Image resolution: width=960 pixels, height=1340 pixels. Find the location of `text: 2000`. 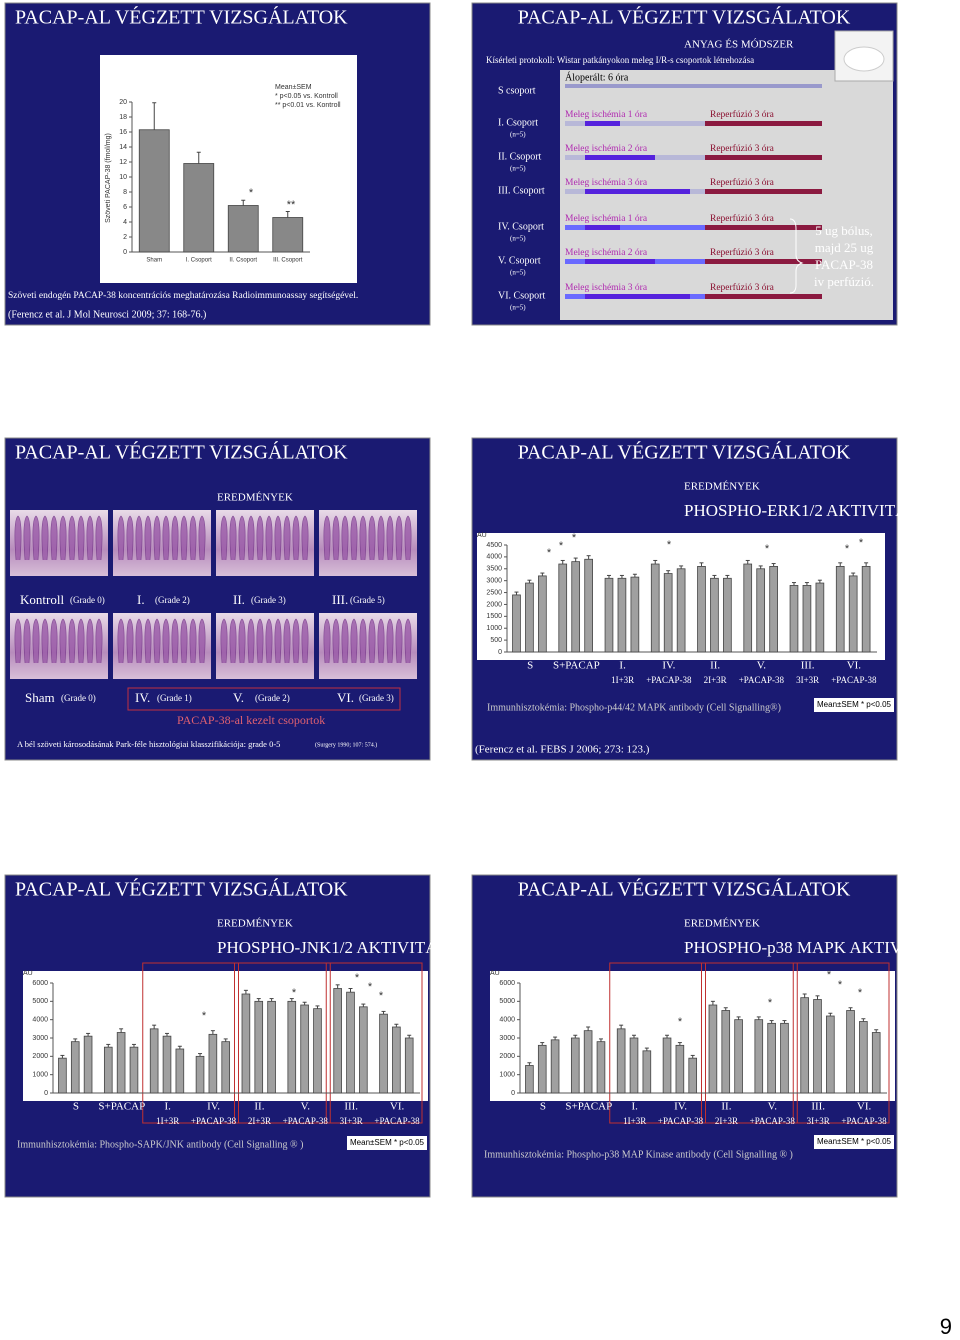

text: 2000 is located at coordinates (507, 1056).